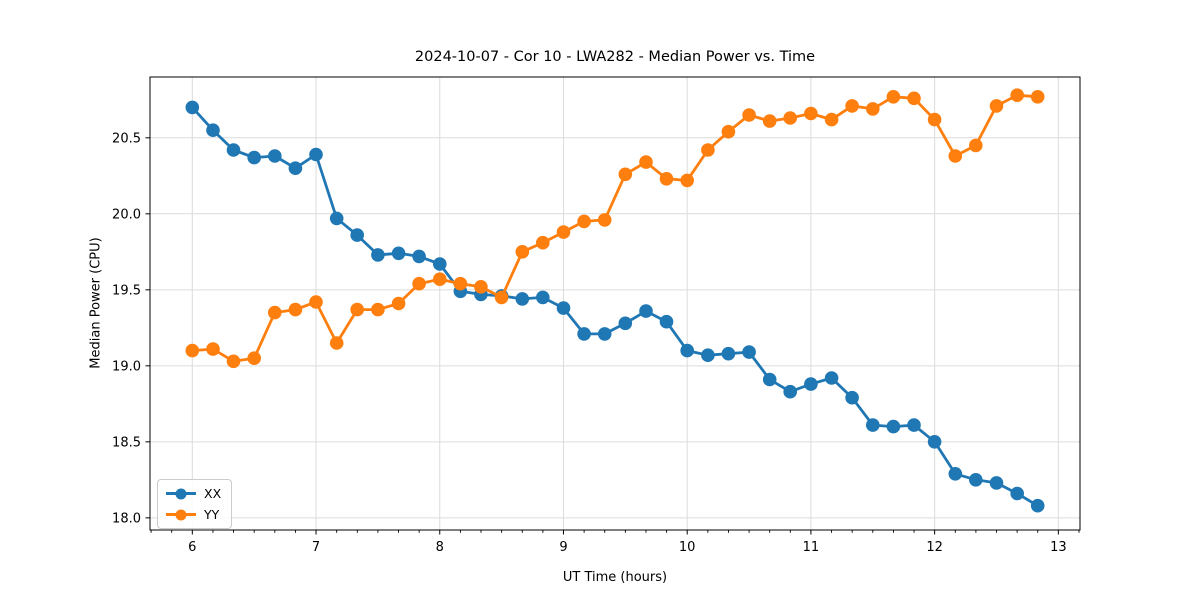  What do you see at coordinates (126, 442) in the screenshot?
I see `y-tick-label: 18.5` at bounding box center [126, 442].